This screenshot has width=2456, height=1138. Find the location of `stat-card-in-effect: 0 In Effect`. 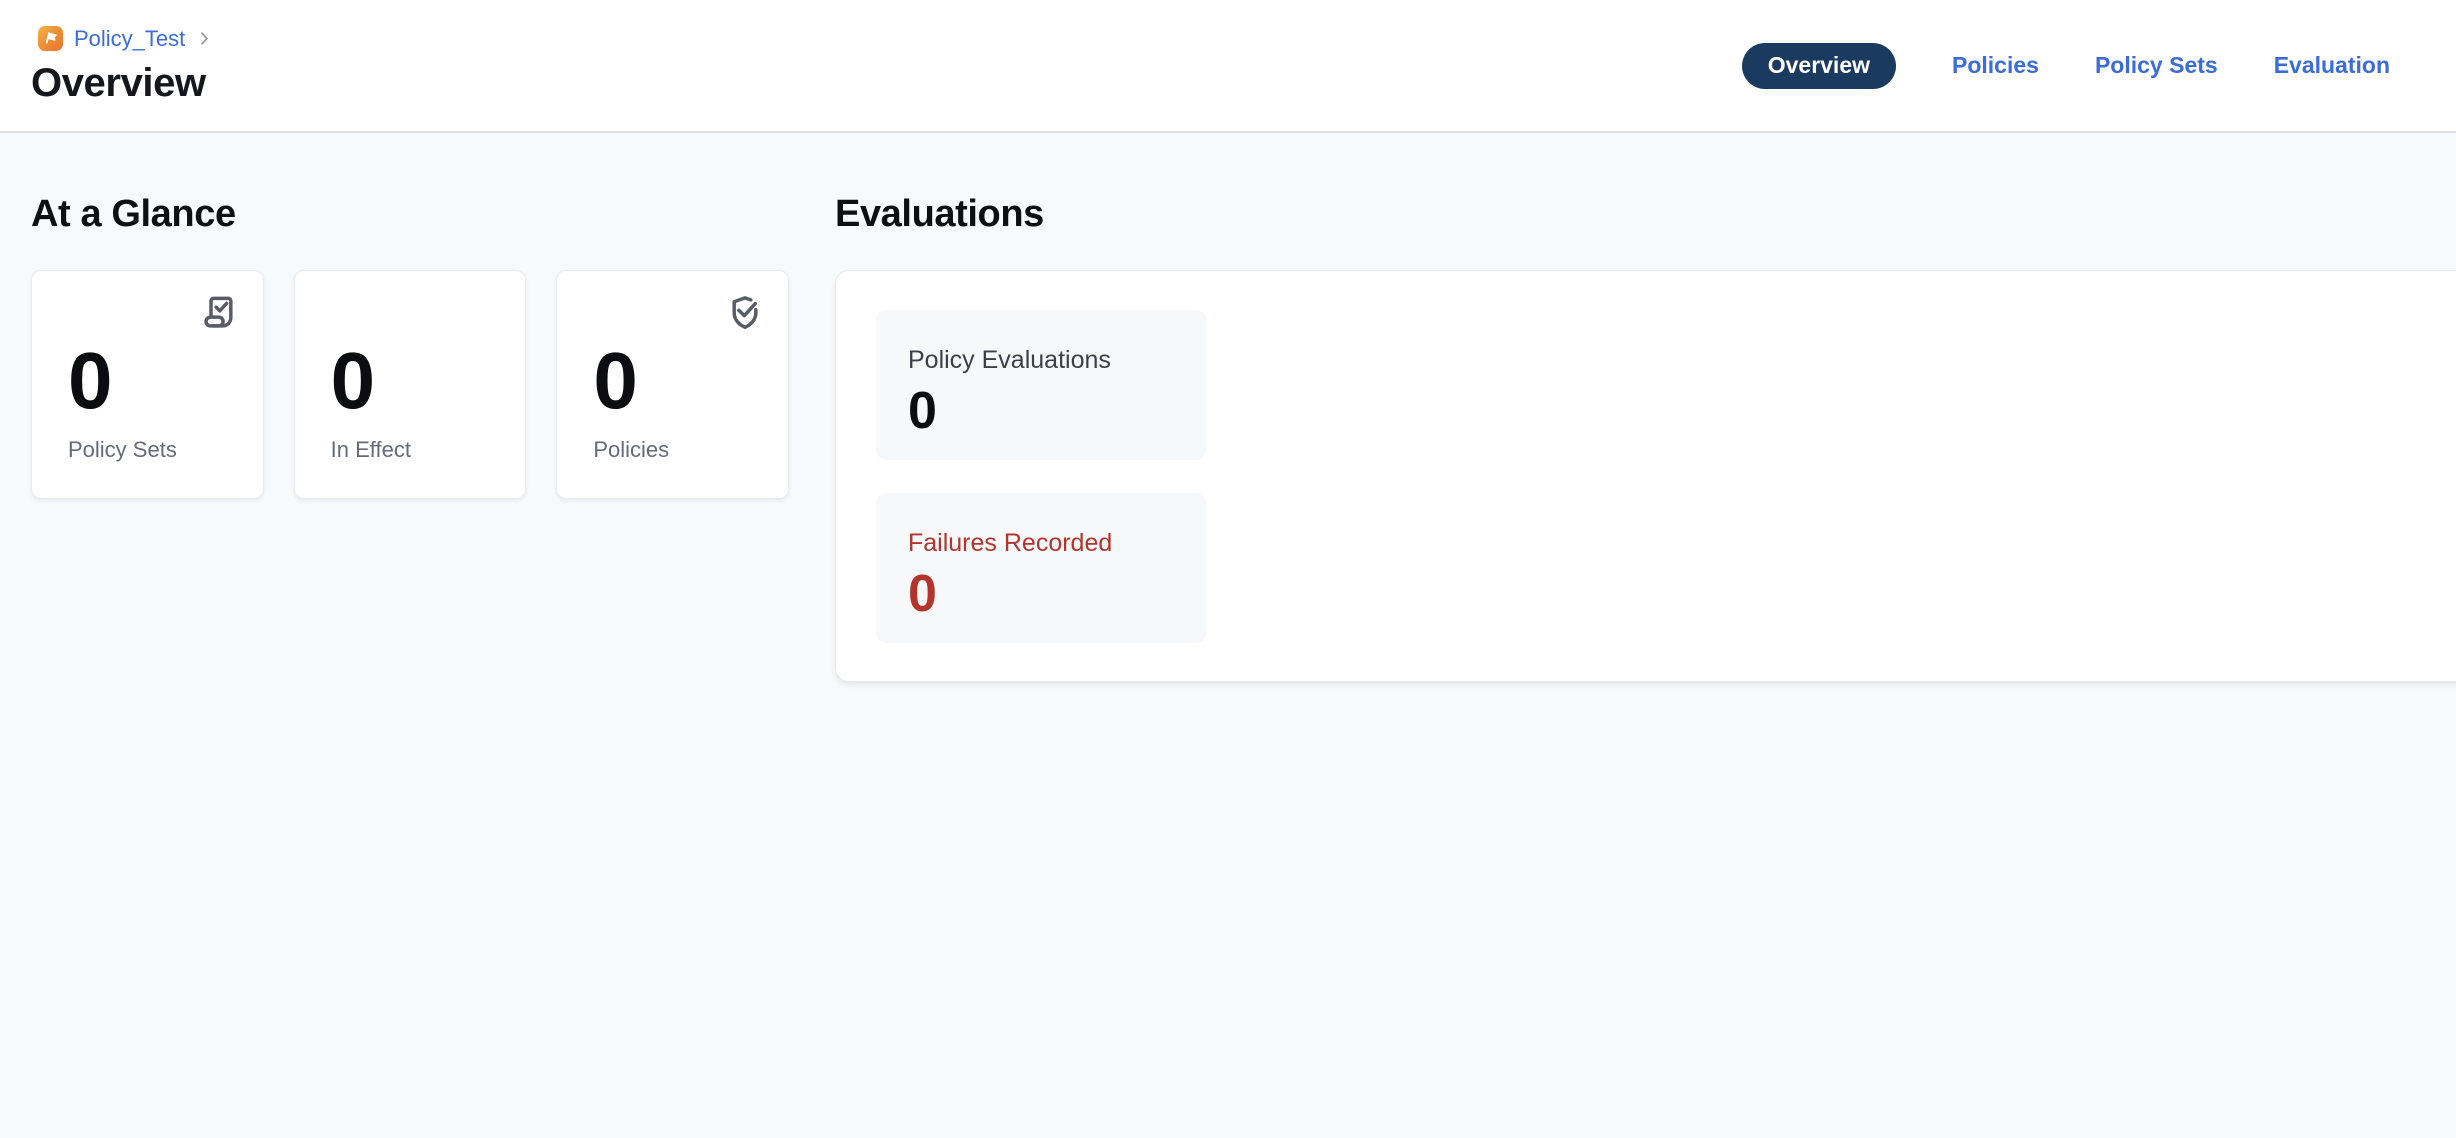

stat-card-in-effect: 0 In Effect is located at coordinates (410, 384).